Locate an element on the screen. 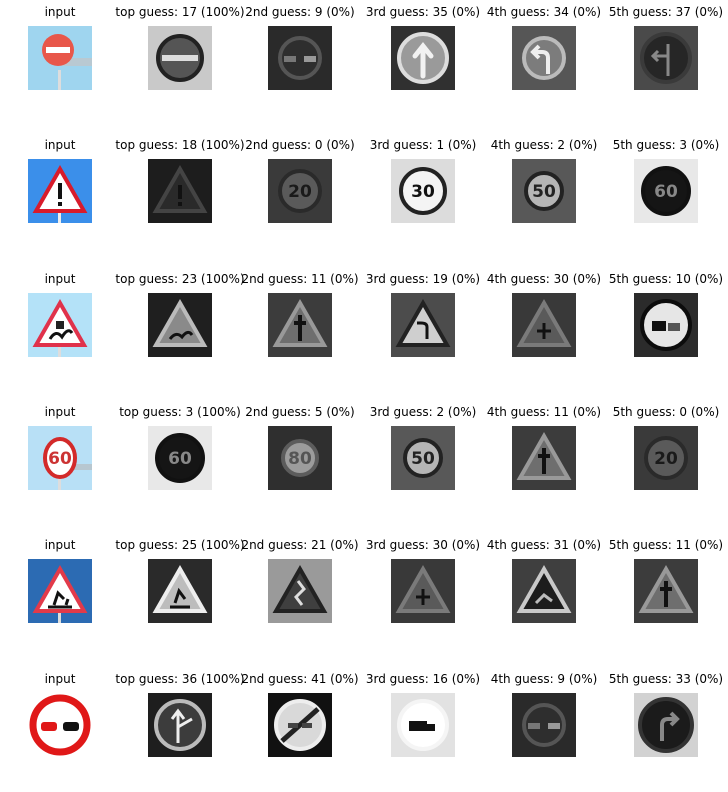  input-general-caution-sign-icon is located at coordinates (60, 191).